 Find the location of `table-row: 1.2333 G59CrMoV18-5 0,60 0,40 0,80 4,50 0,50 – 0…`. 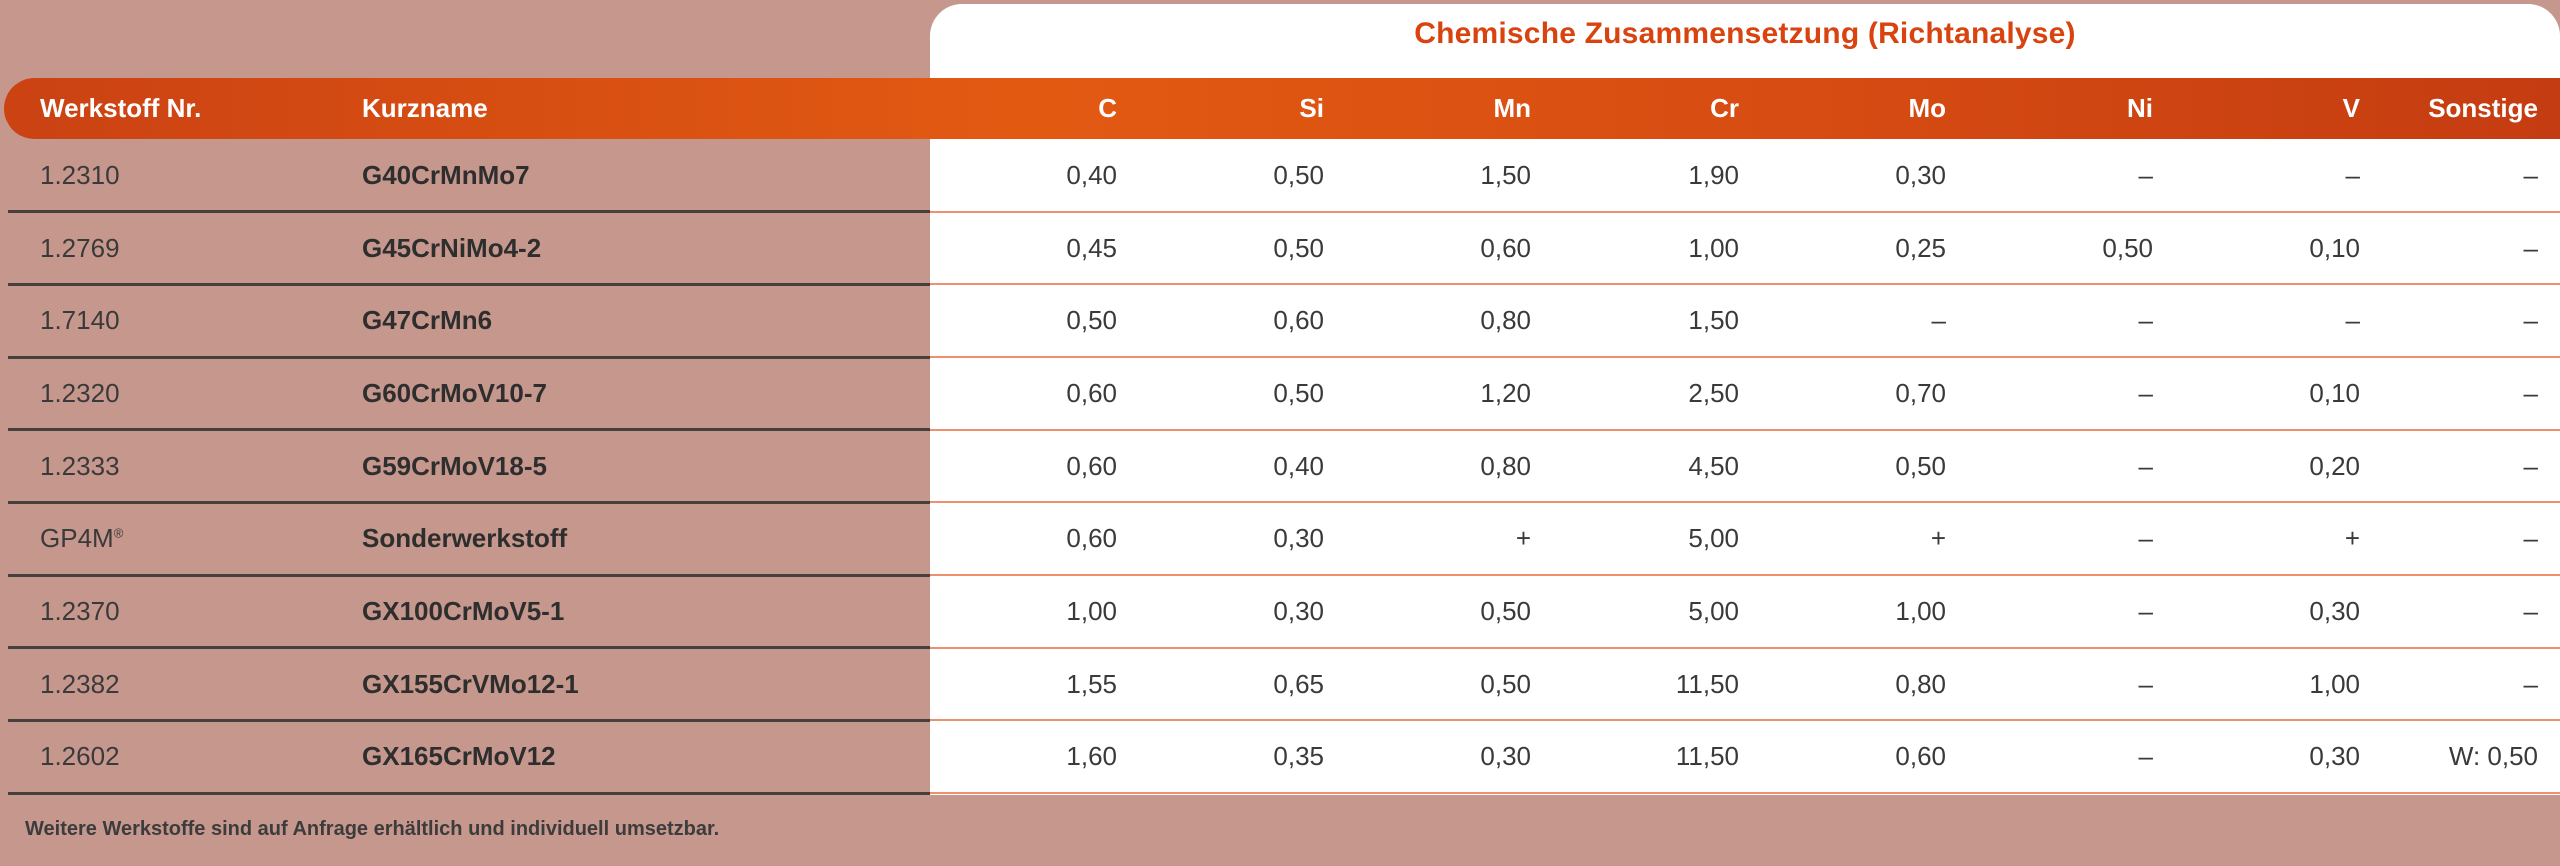

table-row: 1.2333 G59CrMoV18-5 0,60 0,40 0,80 4,50 0,50 – 0… is located at coordinates (1280, 467).